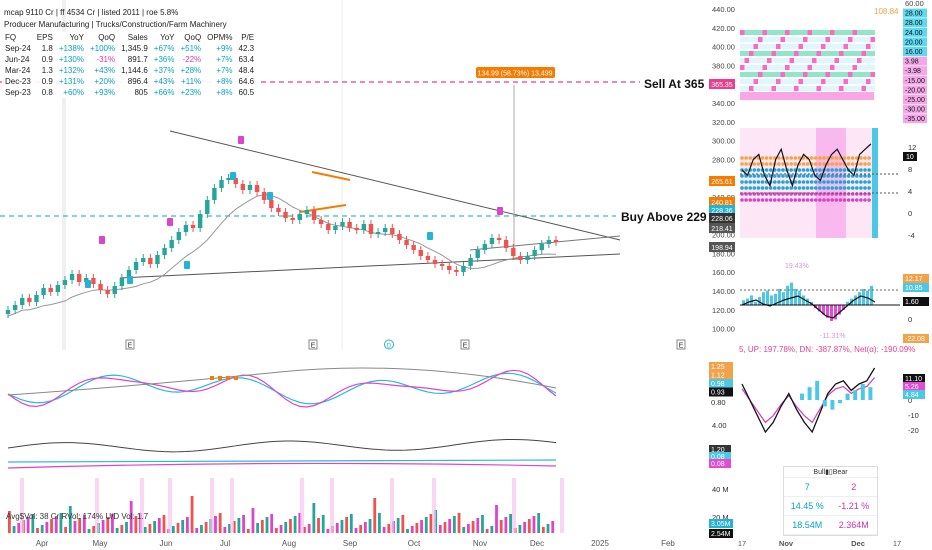 The image size is (932, 550). What do you see at coordinates (832, 405) in the screenshot?
I see `osc-bar` at bounding box center [832, 405].